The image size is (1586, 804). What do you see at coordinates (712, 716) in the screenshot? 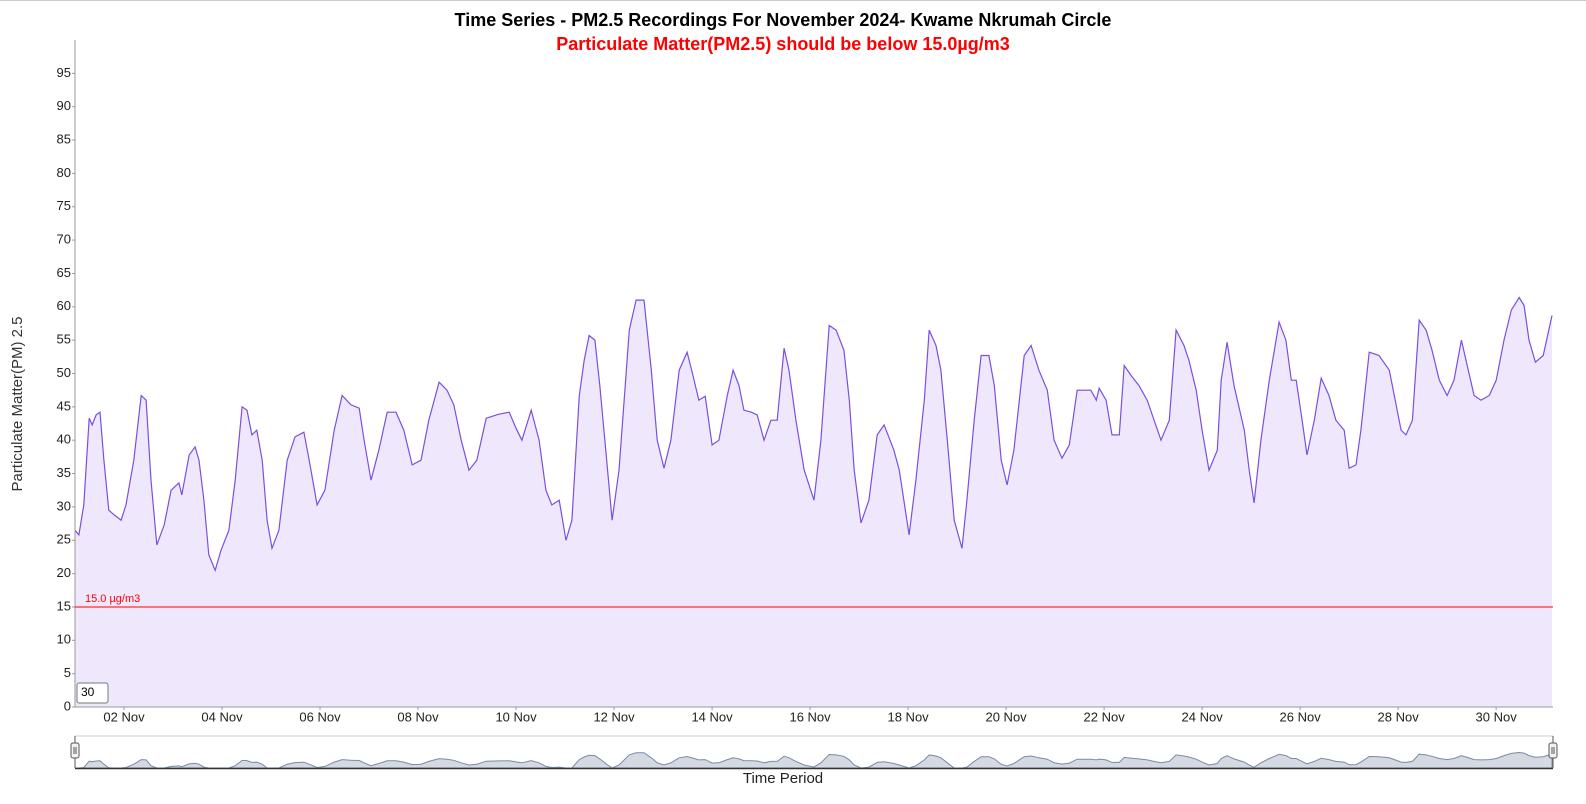
I see `x-tick-label: 14 Nov` at bounding box center [712, 716].